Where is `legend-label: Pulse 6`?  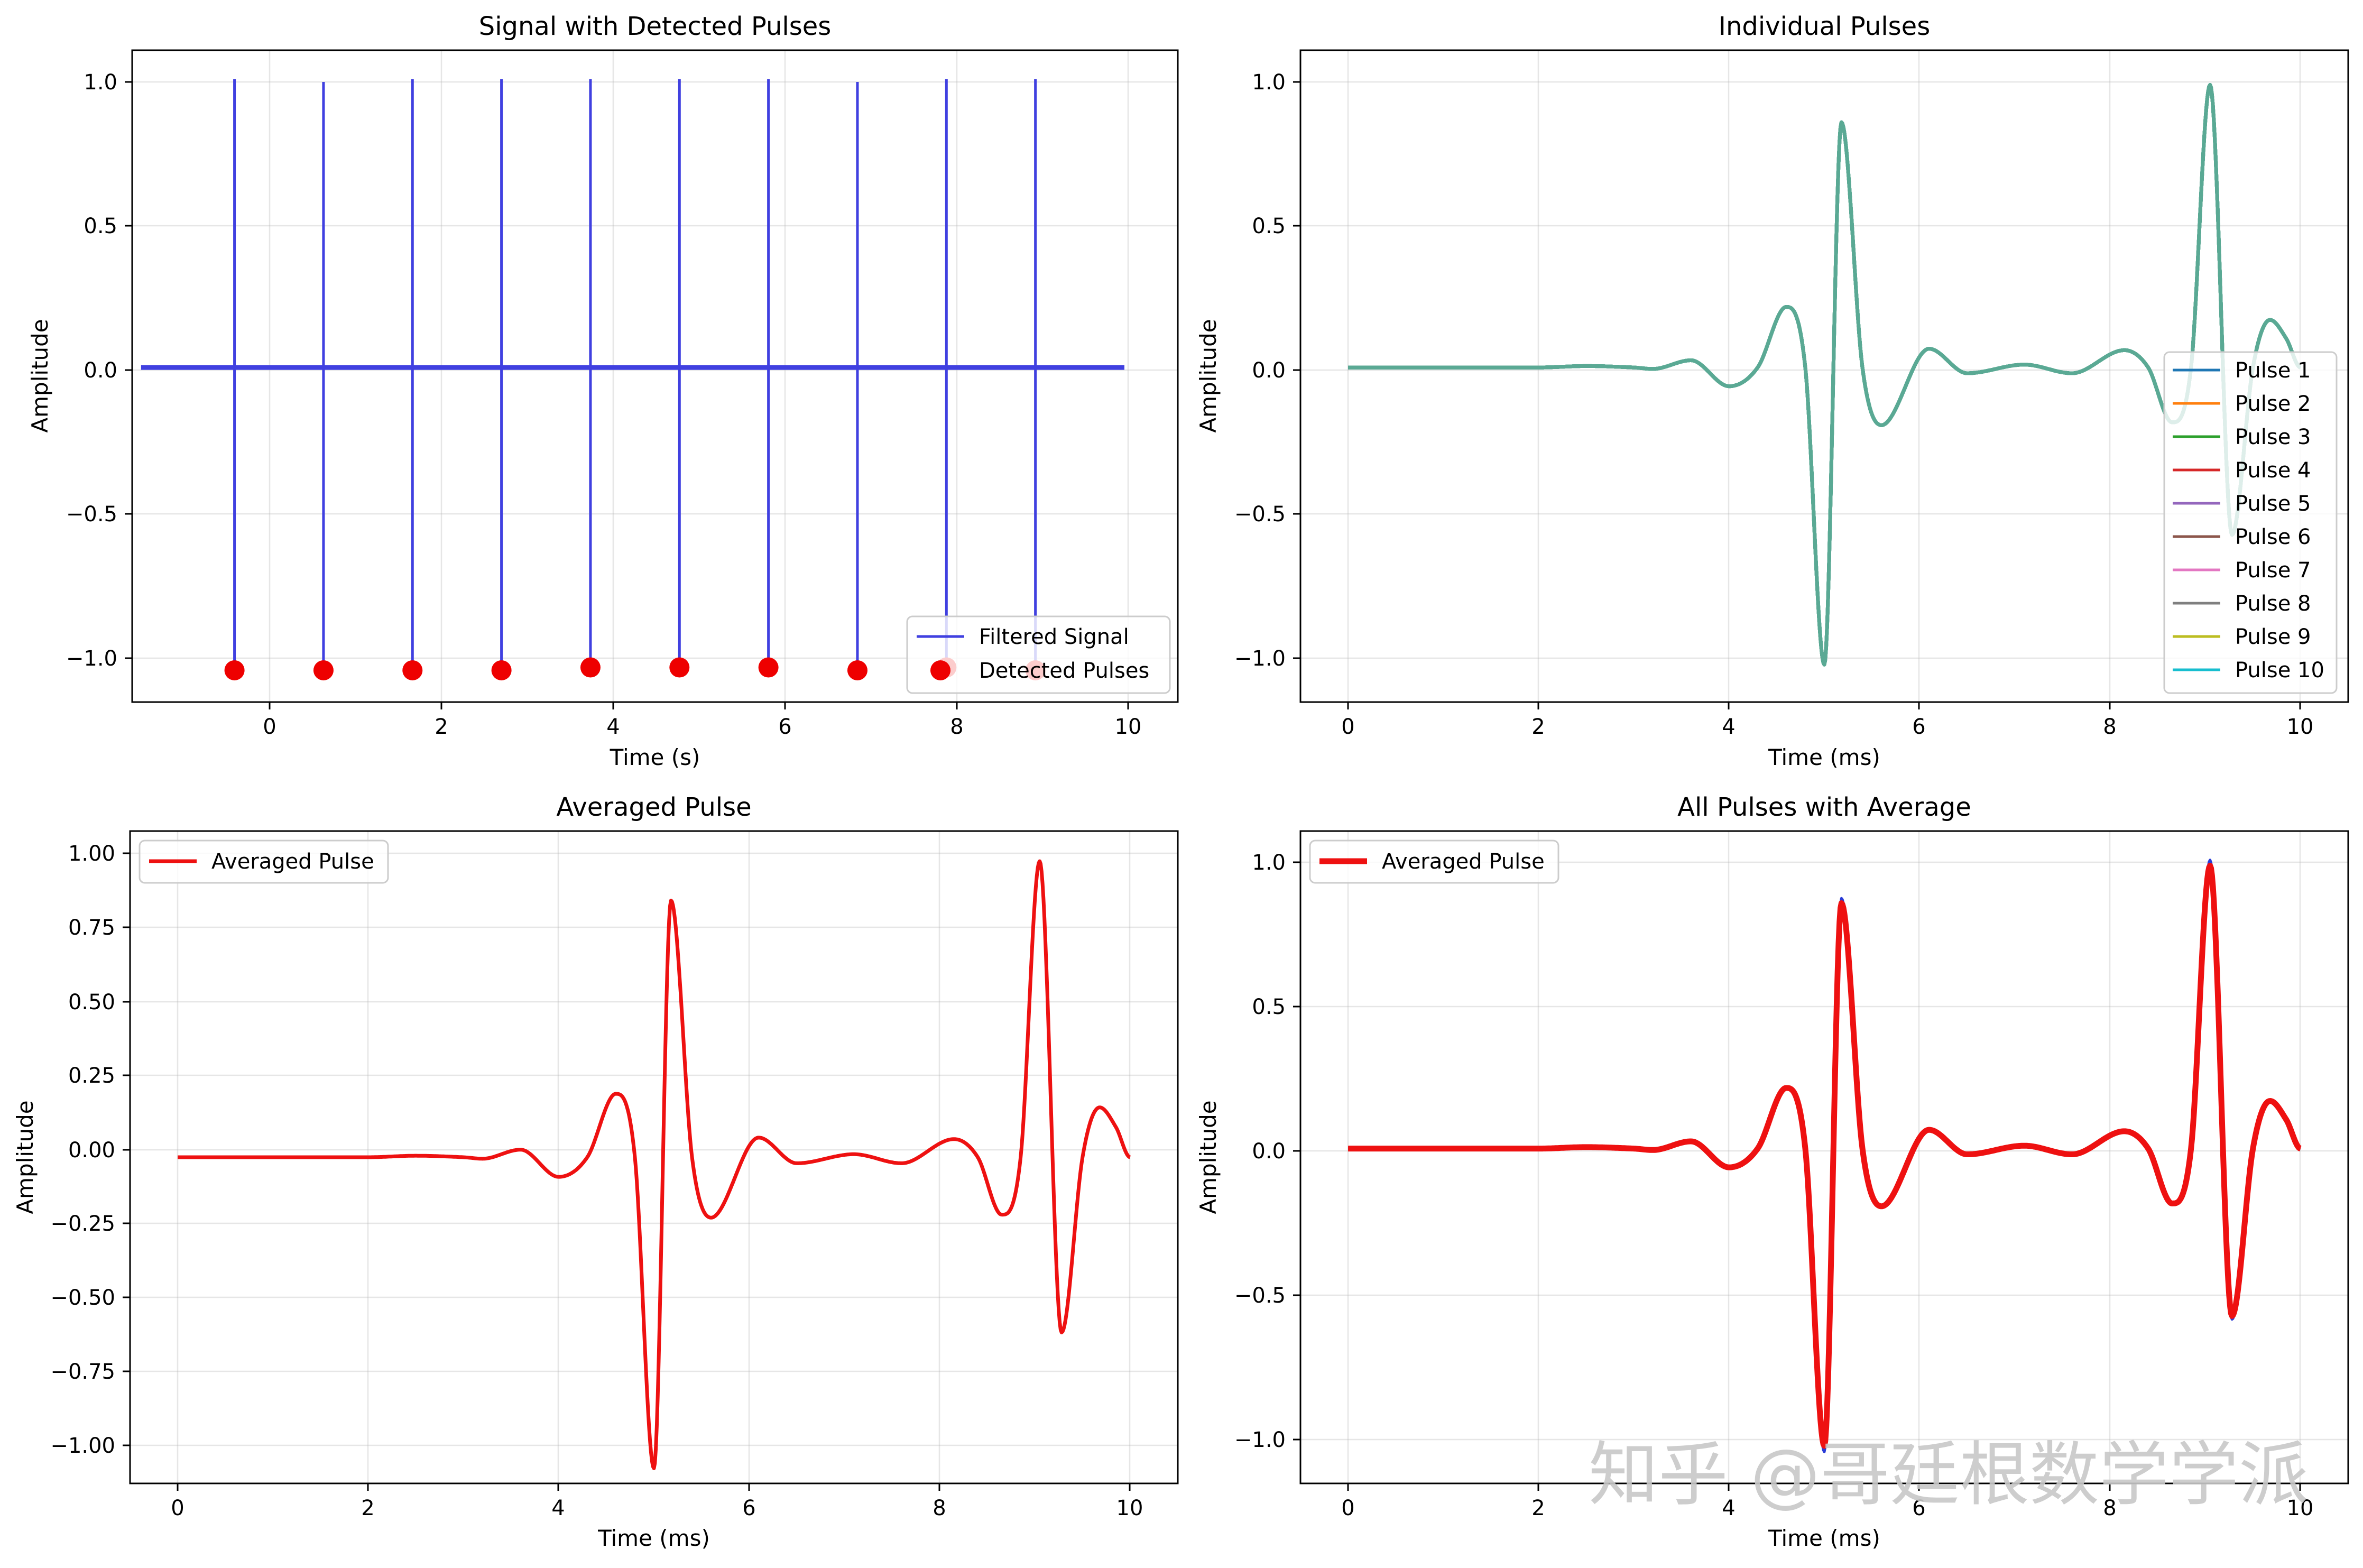 legend-label: Pulse 6 is located at coordinates (2273, 537).